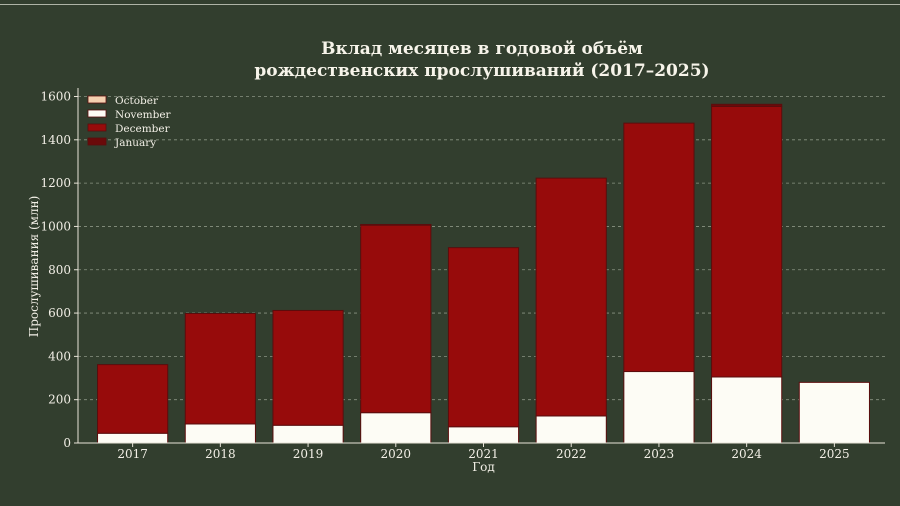  I want to click on y-axis-label: Прослушивания (млн), so click(34, 267).